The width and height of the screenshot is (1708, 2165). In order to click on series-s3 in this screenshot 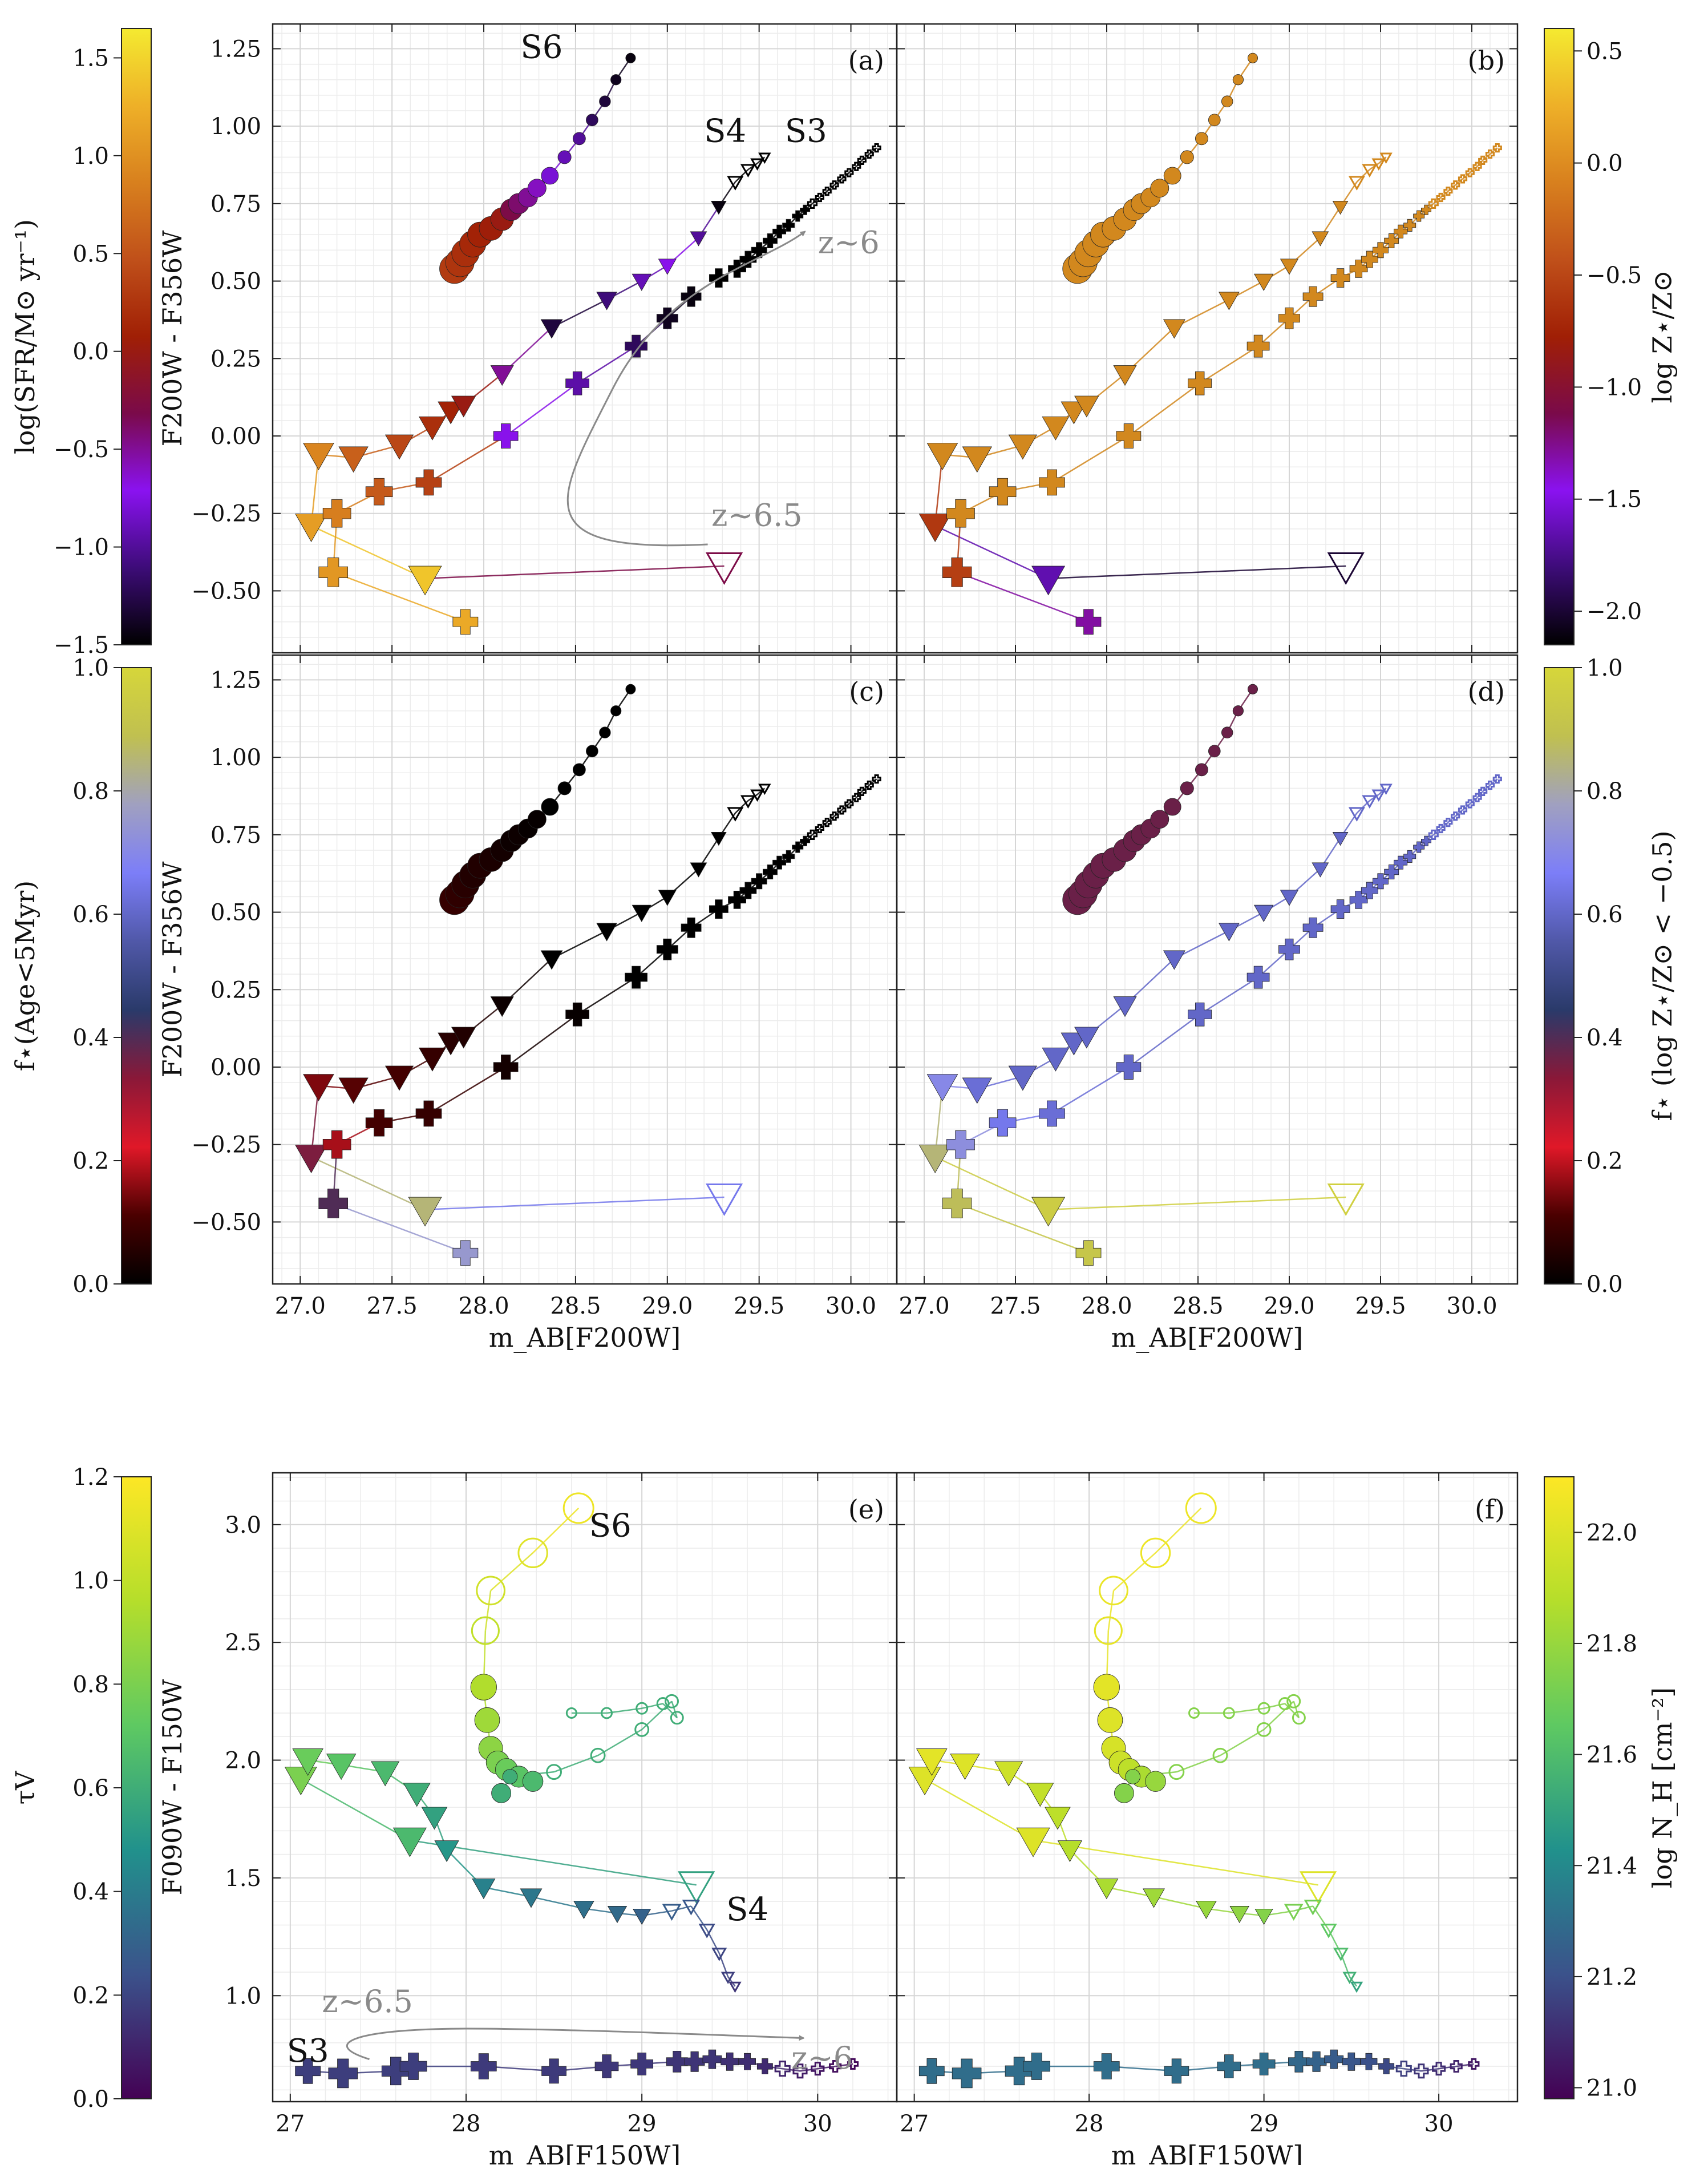, I will do `click(599, 389)`.